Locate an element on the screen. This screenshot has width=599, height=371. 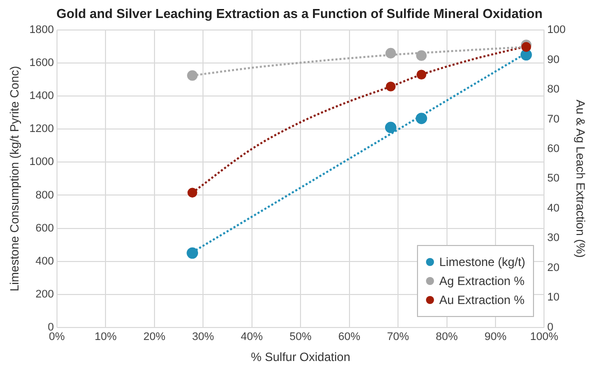
x-tick-label: 40% is located at coordinates (252, 337).